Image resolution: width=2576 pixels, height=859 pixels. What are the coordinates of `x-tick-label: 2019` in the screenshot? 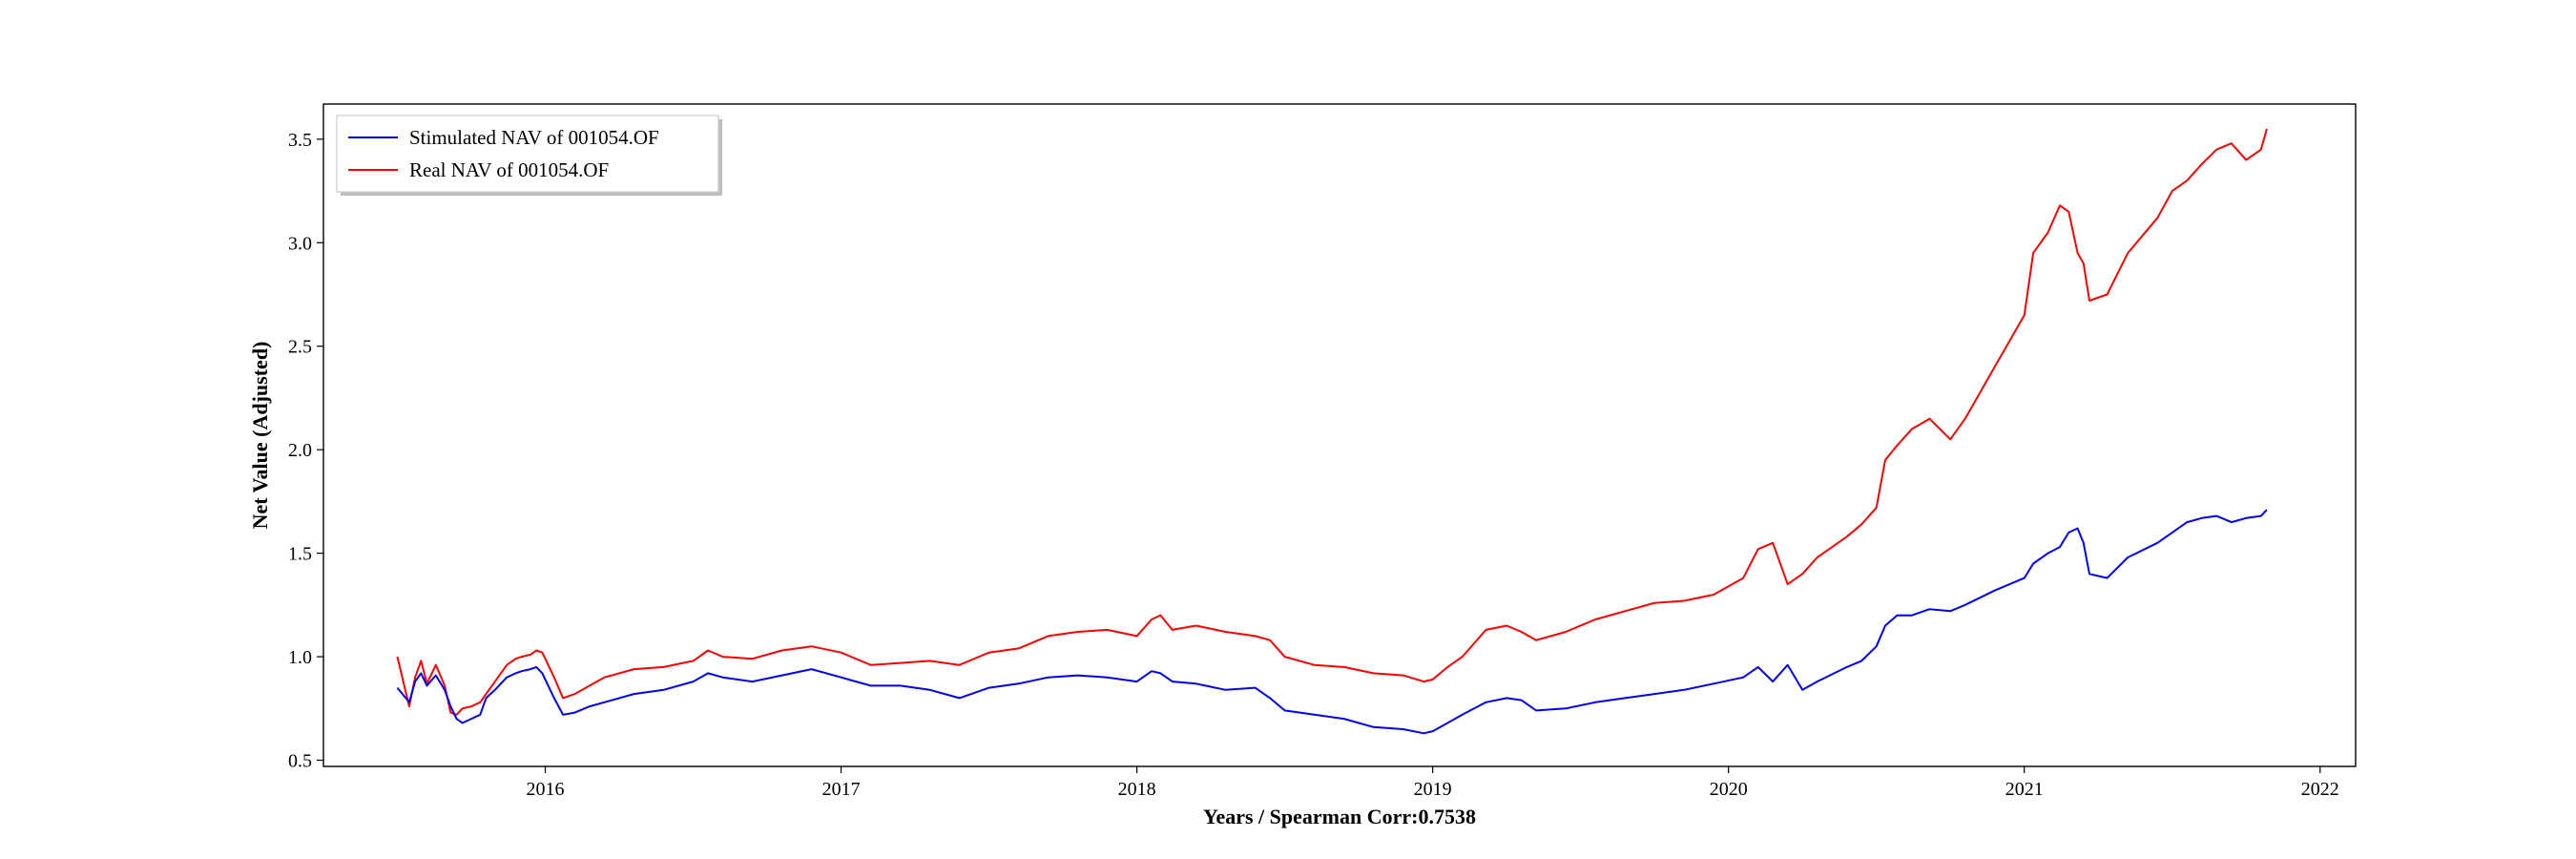 It's located at (1433, 789).